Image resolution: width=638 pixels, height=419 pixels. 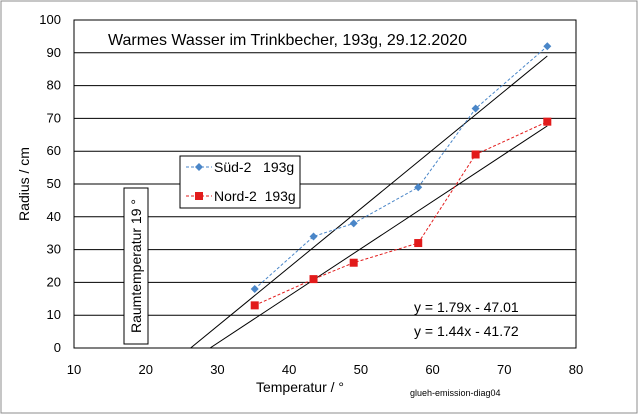 I want to click on y-tick-label: 90, so click(x=54, y=52).